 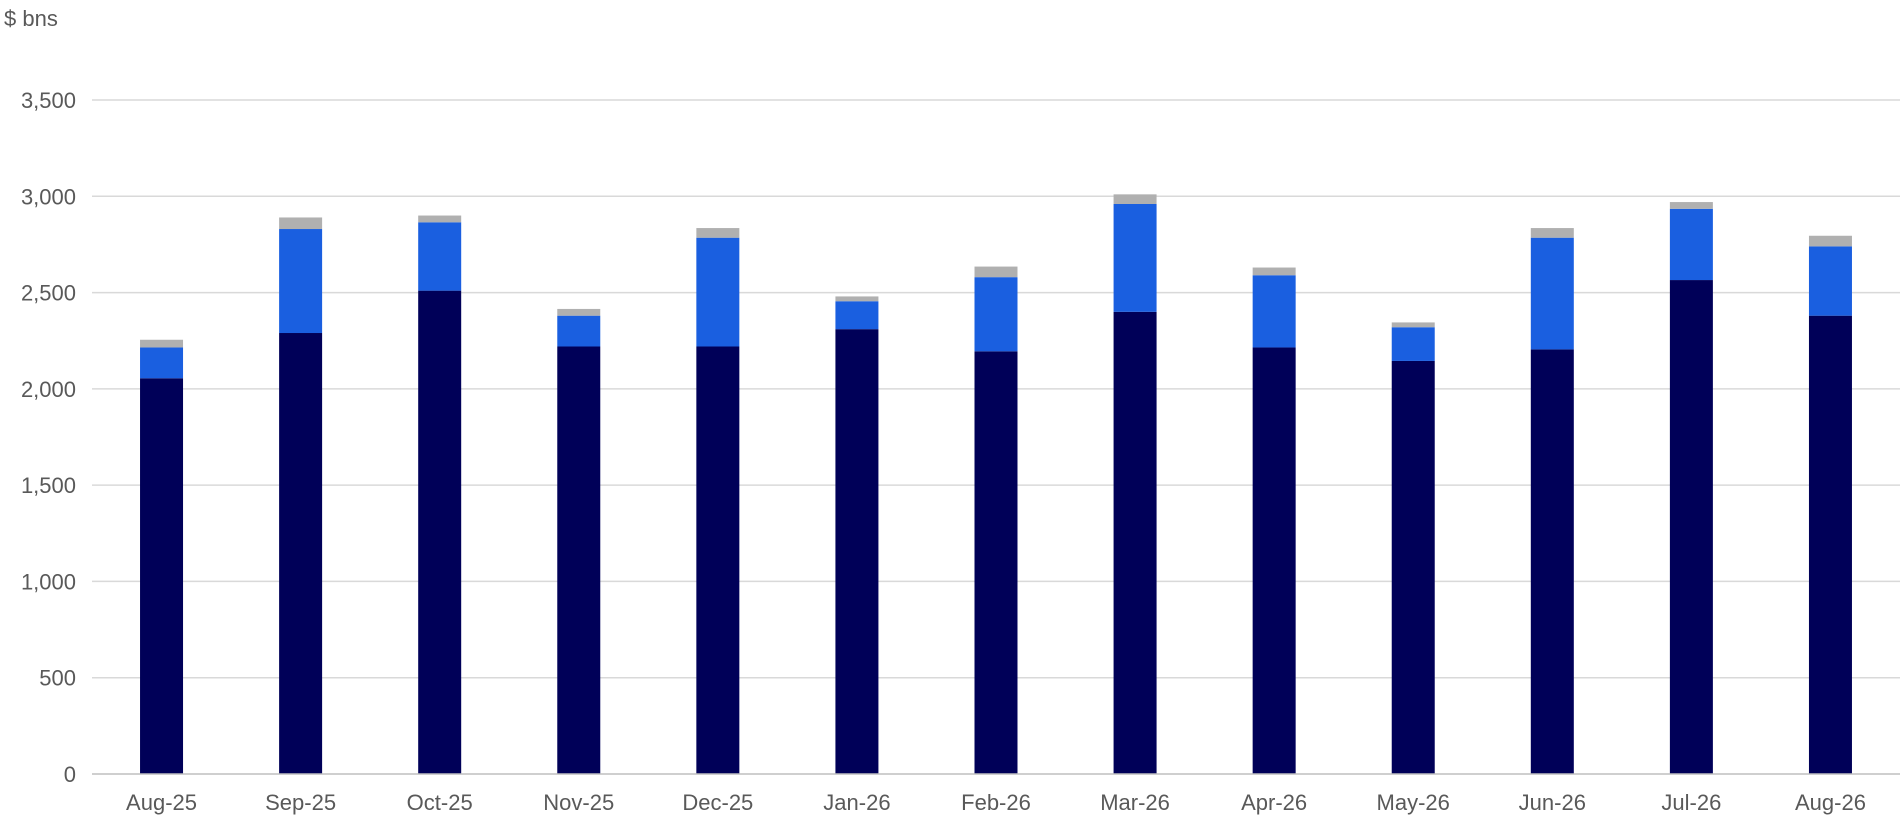 I want to click on x-tick-label: Dec-25, so click(x=717, y=802).